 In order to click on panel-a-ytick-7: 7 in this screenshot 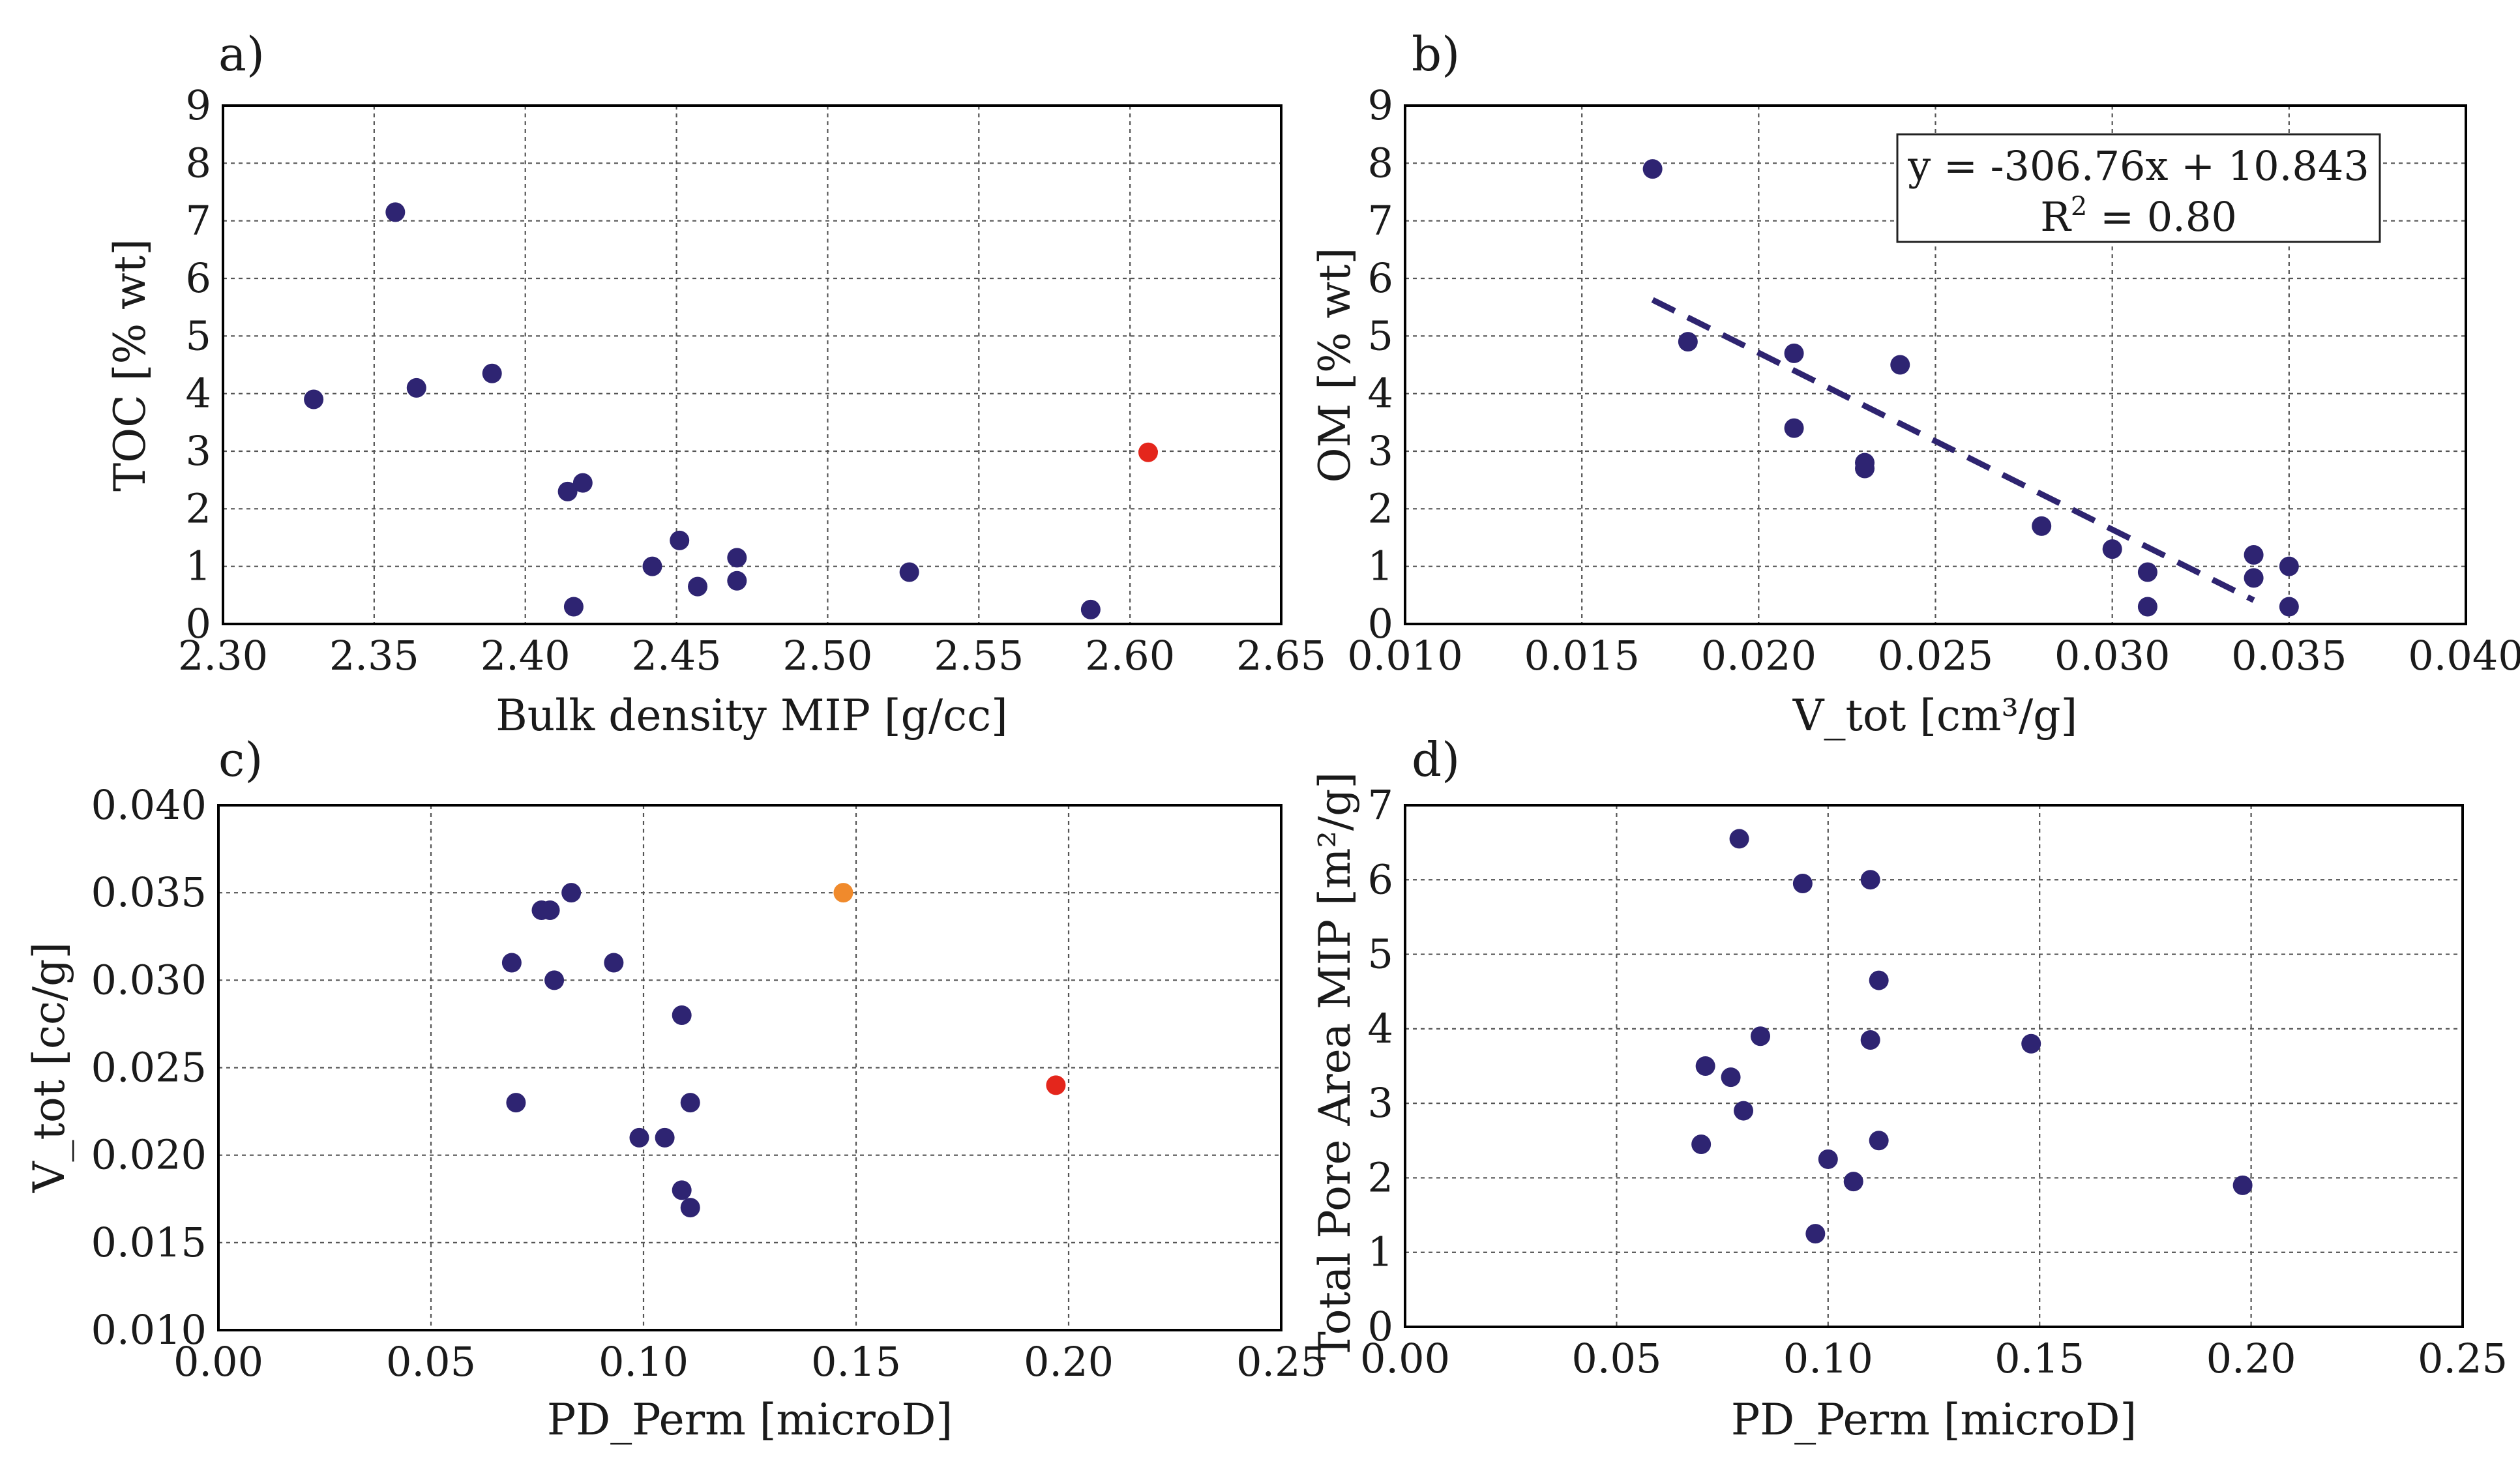, I will do `click(198, 221)`.